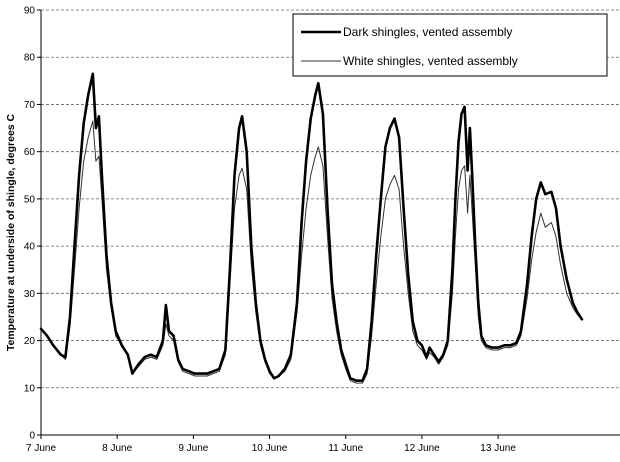 The width and height of the screenshot is (620, 462). I want to click on y-tick-label-20: 20, so click(30, 341).